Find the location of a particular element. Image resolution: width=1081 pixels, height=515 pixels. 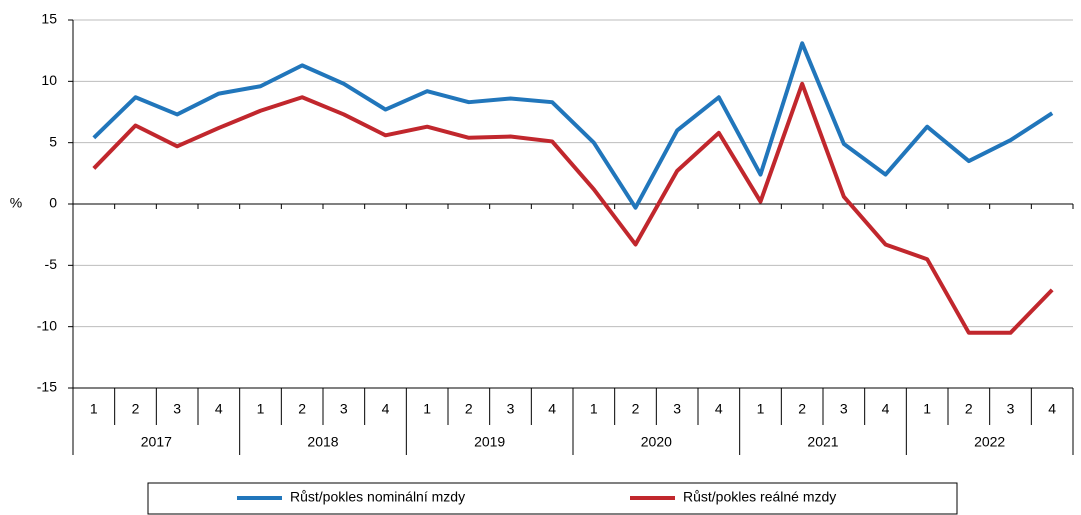

y-tick-label: 15 is located at coordinates (49, 19).